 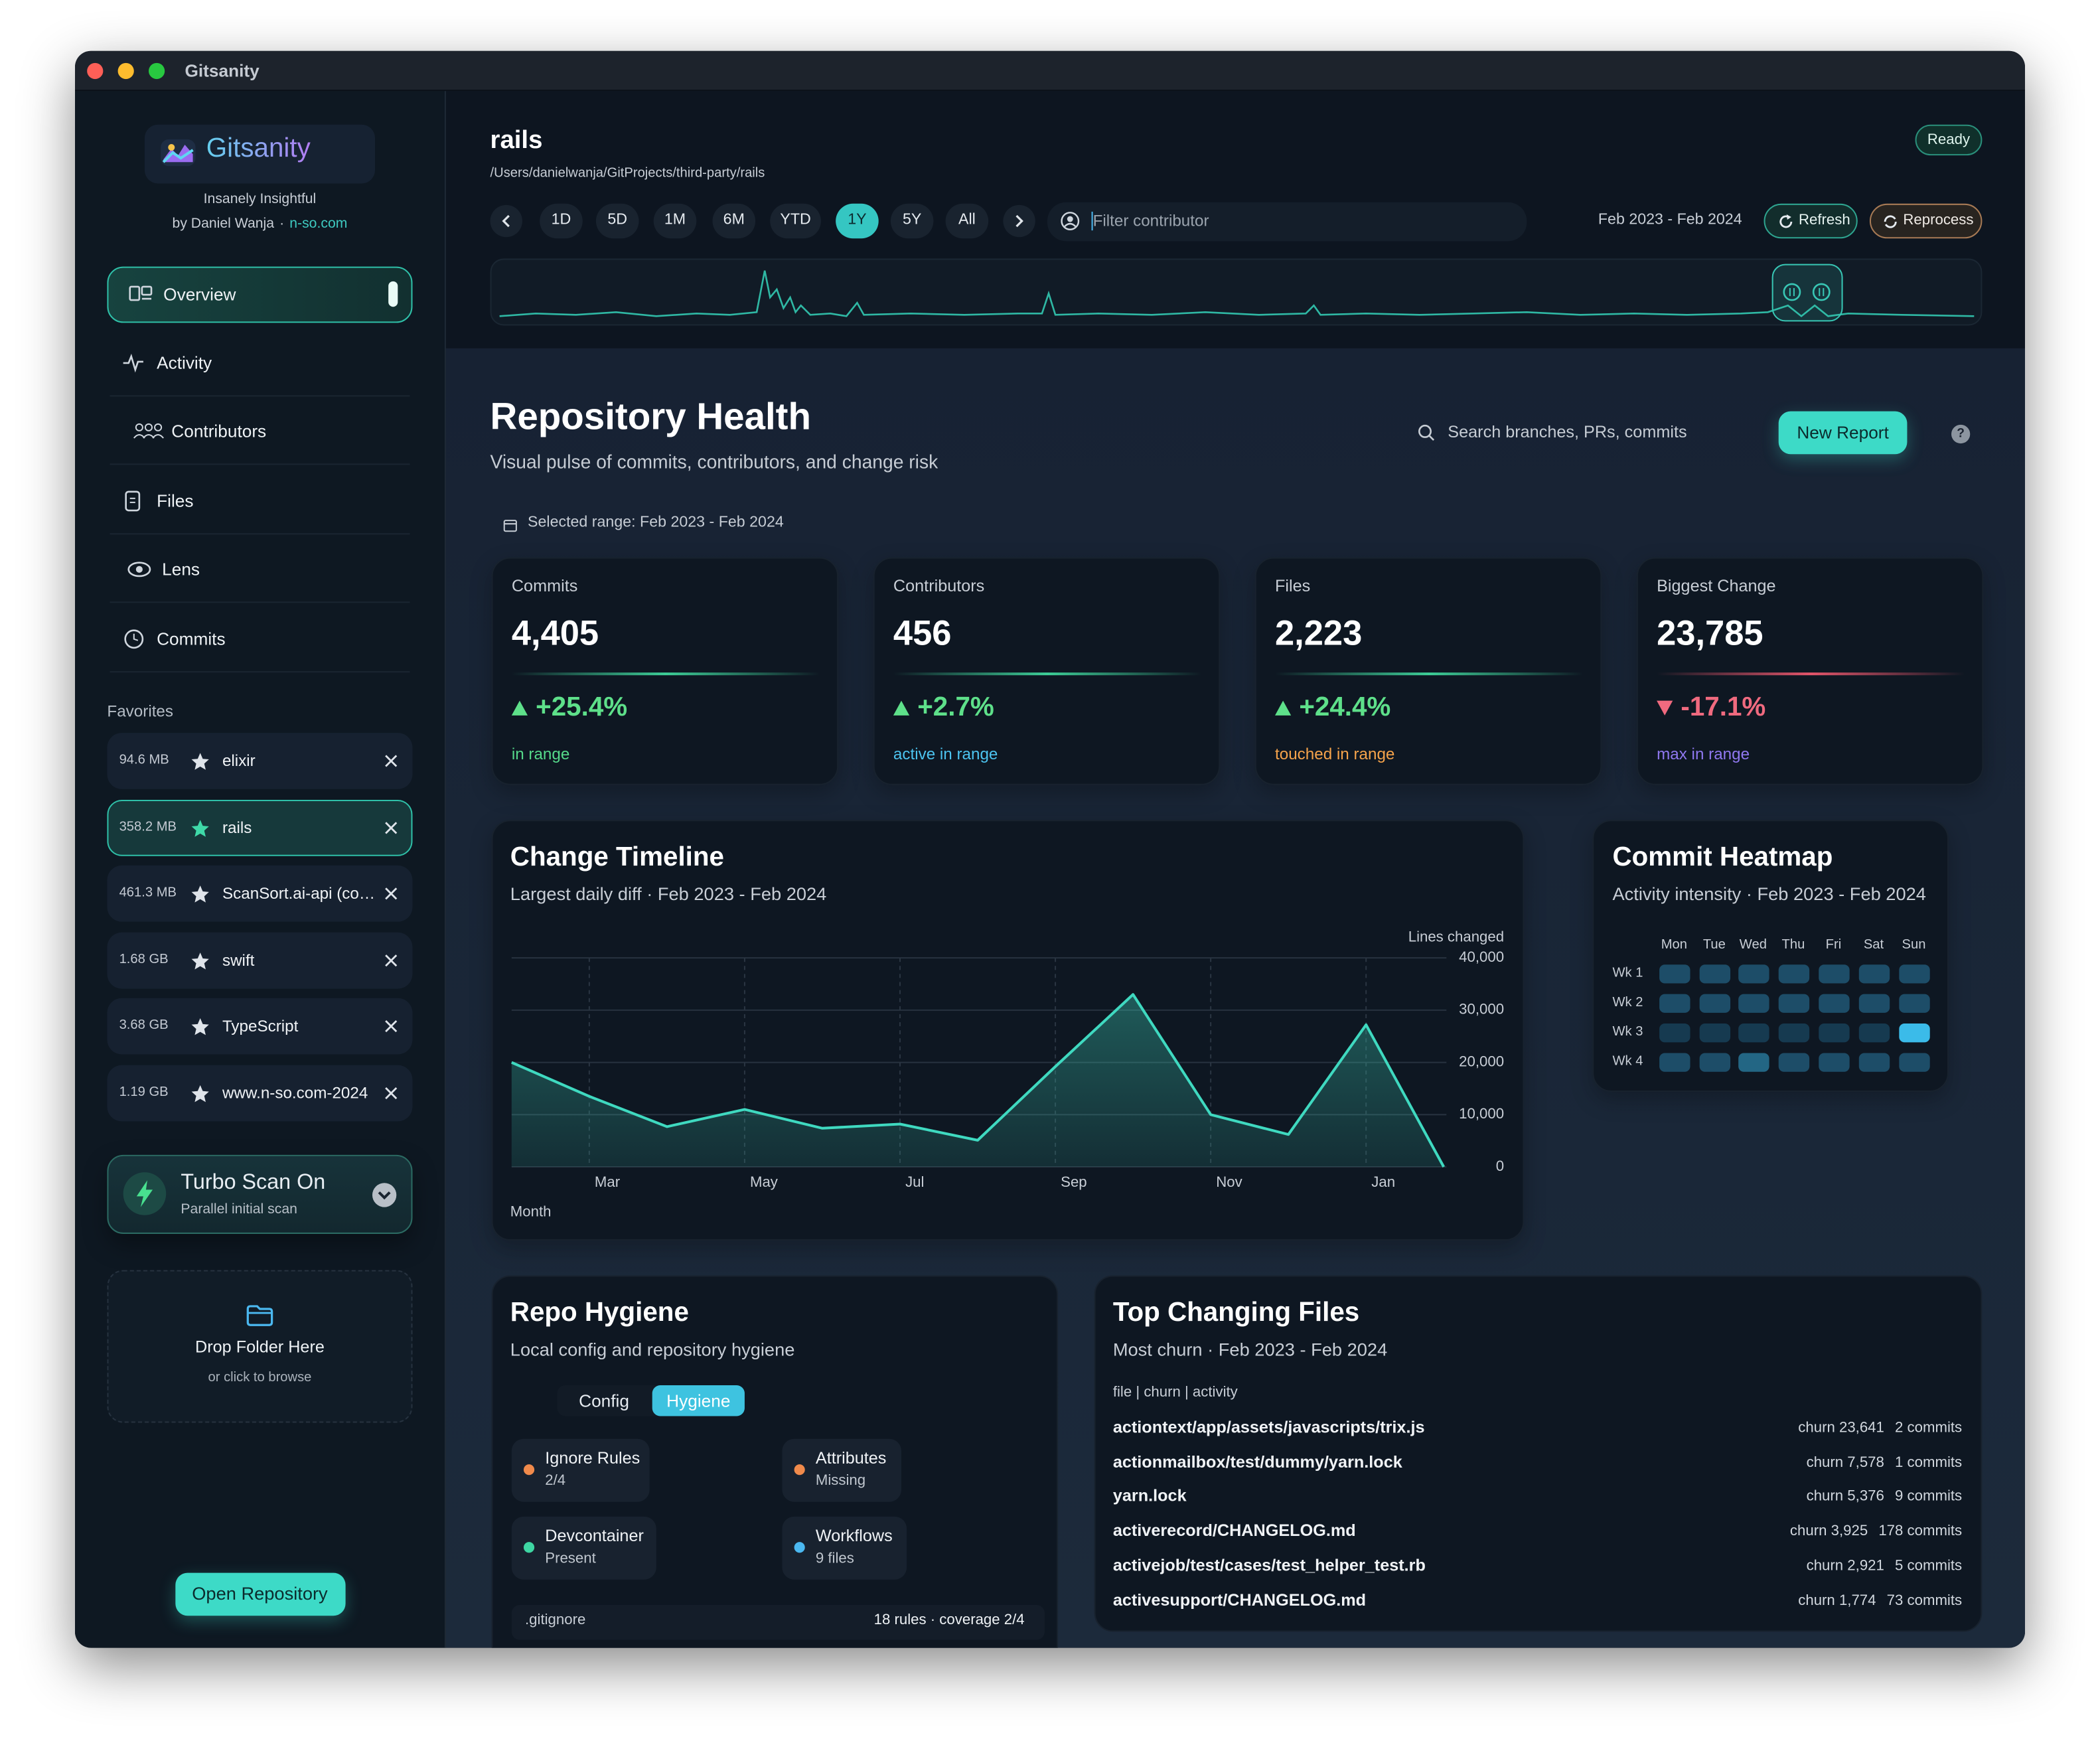 I want to click on file-path: activesupport/CHANGELOG.md, so click(x=1239, y=1600).